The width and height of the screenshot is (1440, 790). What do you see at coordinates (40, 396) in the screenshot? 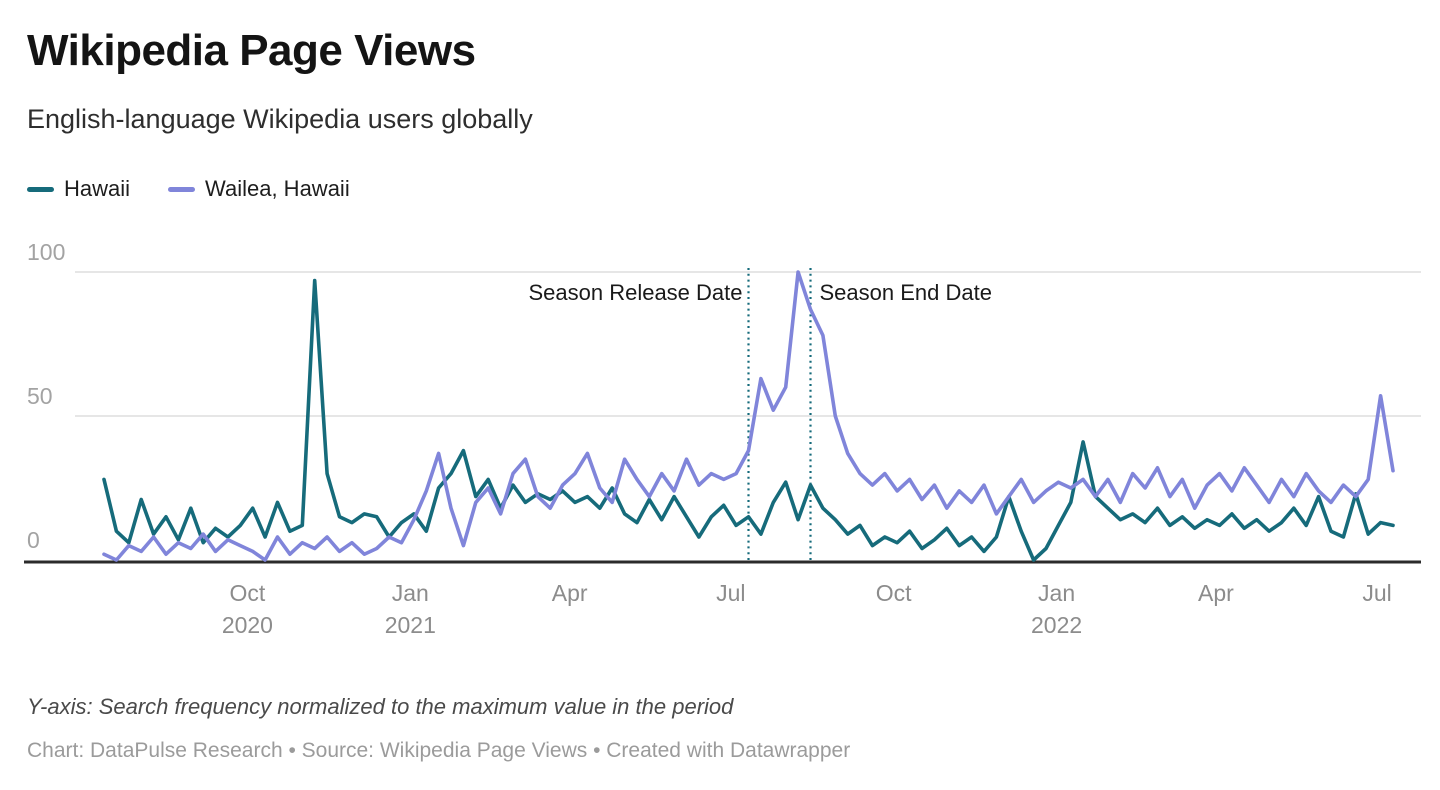
I see `y-tick-label: 50` at bounding box center [40, 396].